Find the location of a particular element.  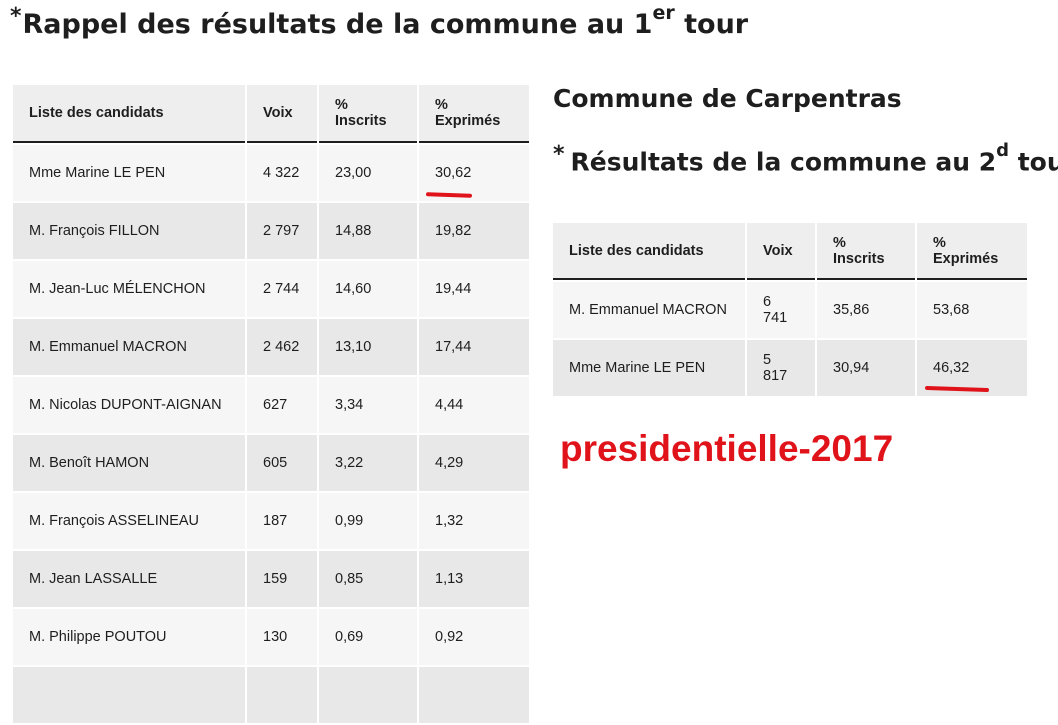

table-row: M. Nicolas DUPONT-AIGNAN 627 3,34 4,44 is located at coordinates (271, 405).